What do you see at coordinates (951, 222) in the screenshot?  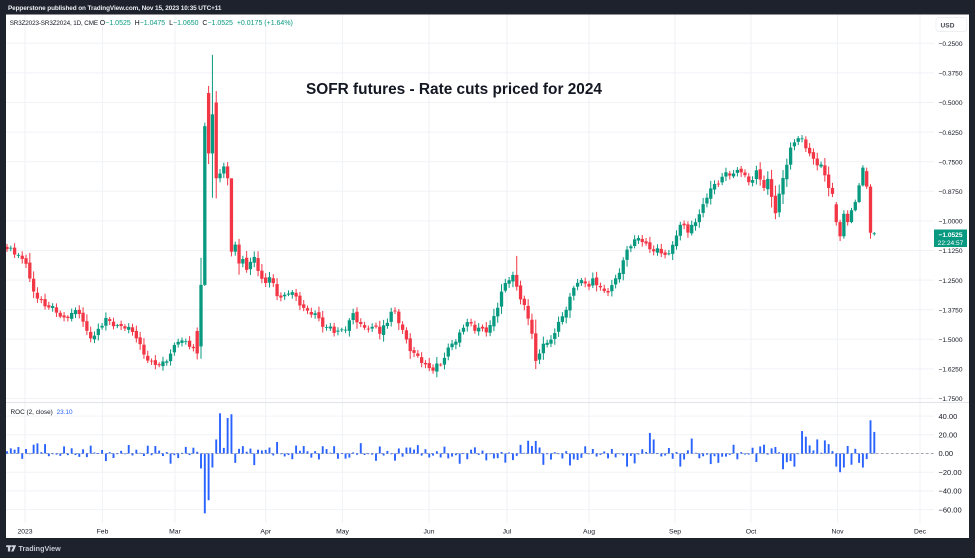 I see `svg-text: −1.0000` at bounding box center [951, 222].